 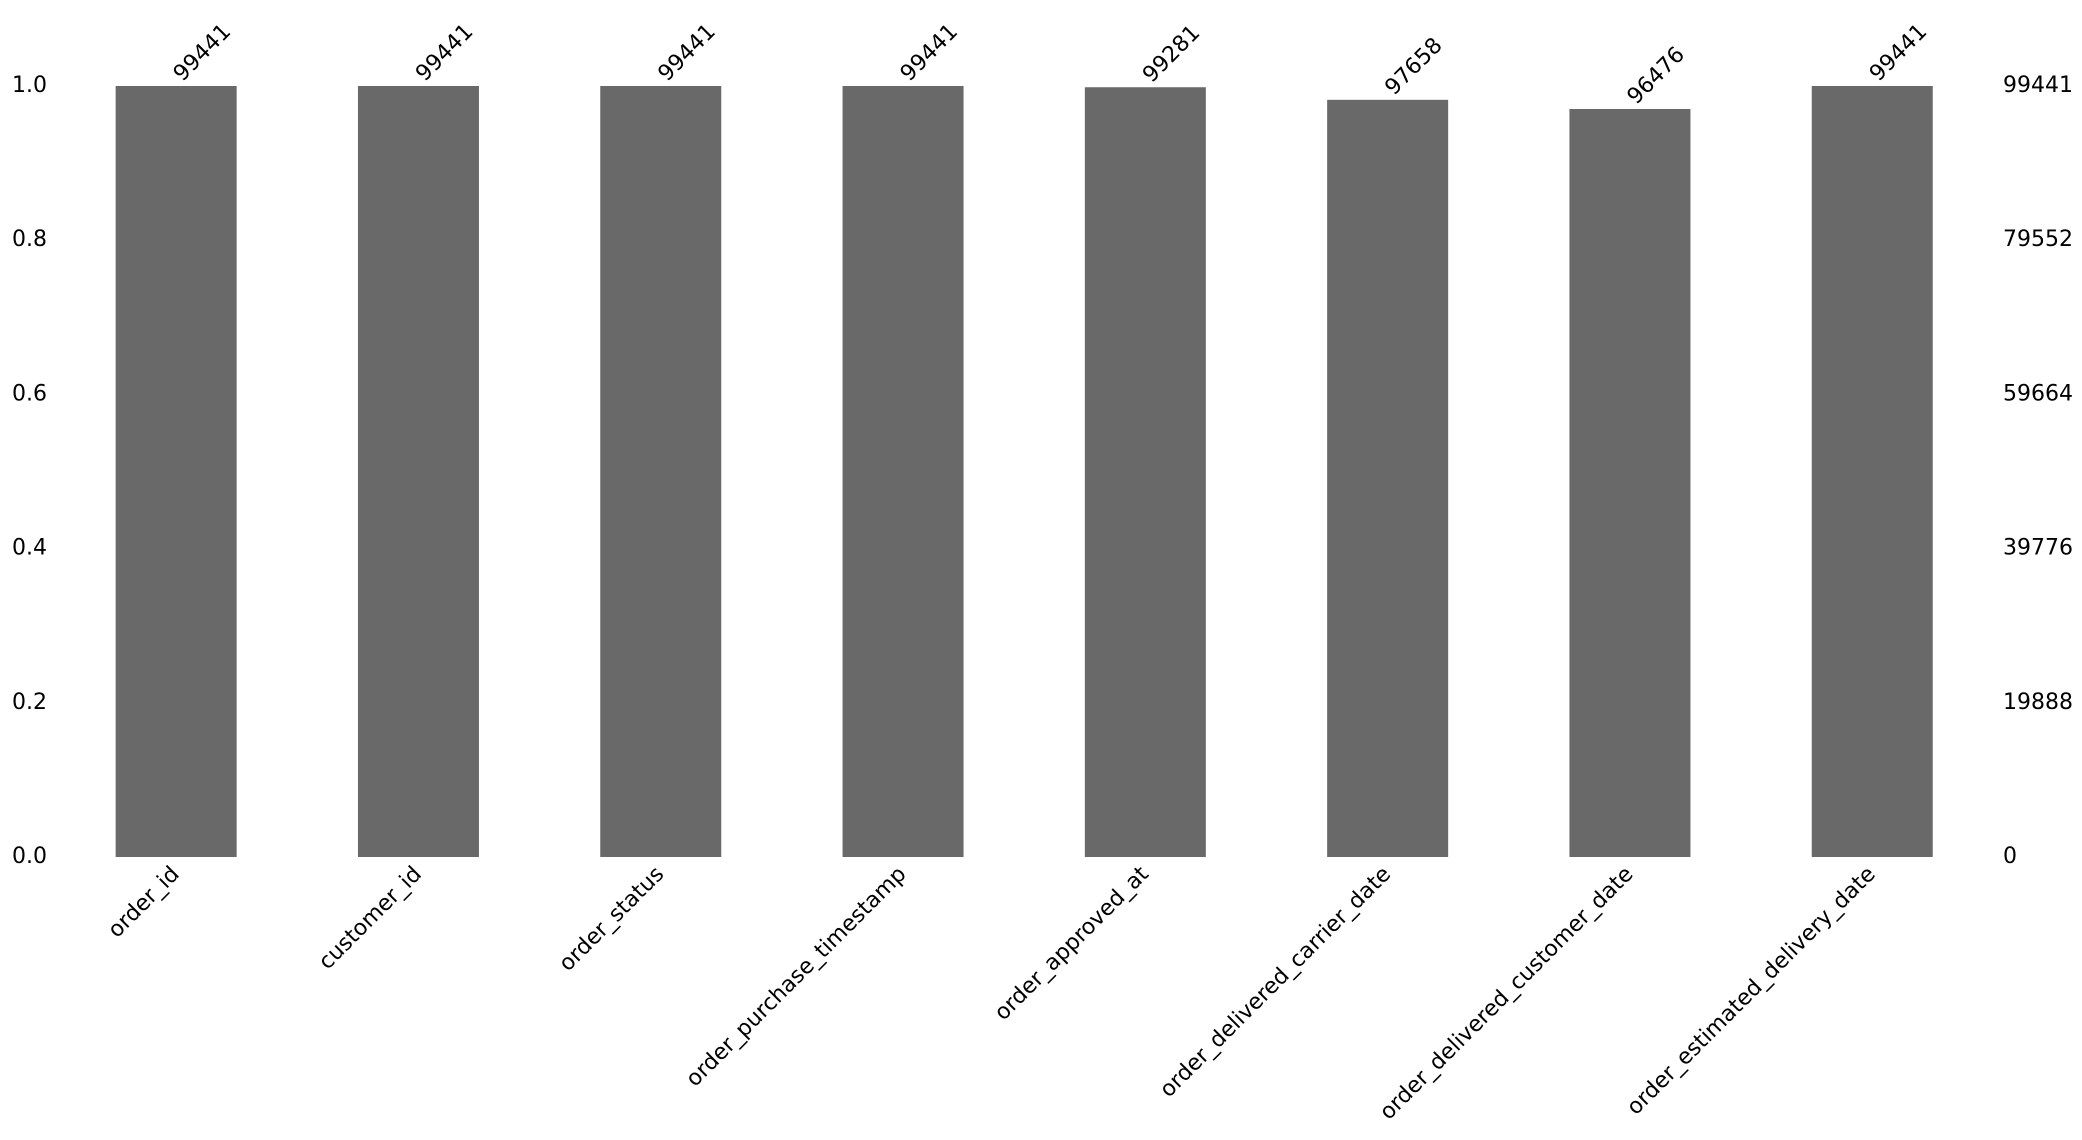 I want to click on x-tick-label: order_approved_at, so click(x=1072, y=944).